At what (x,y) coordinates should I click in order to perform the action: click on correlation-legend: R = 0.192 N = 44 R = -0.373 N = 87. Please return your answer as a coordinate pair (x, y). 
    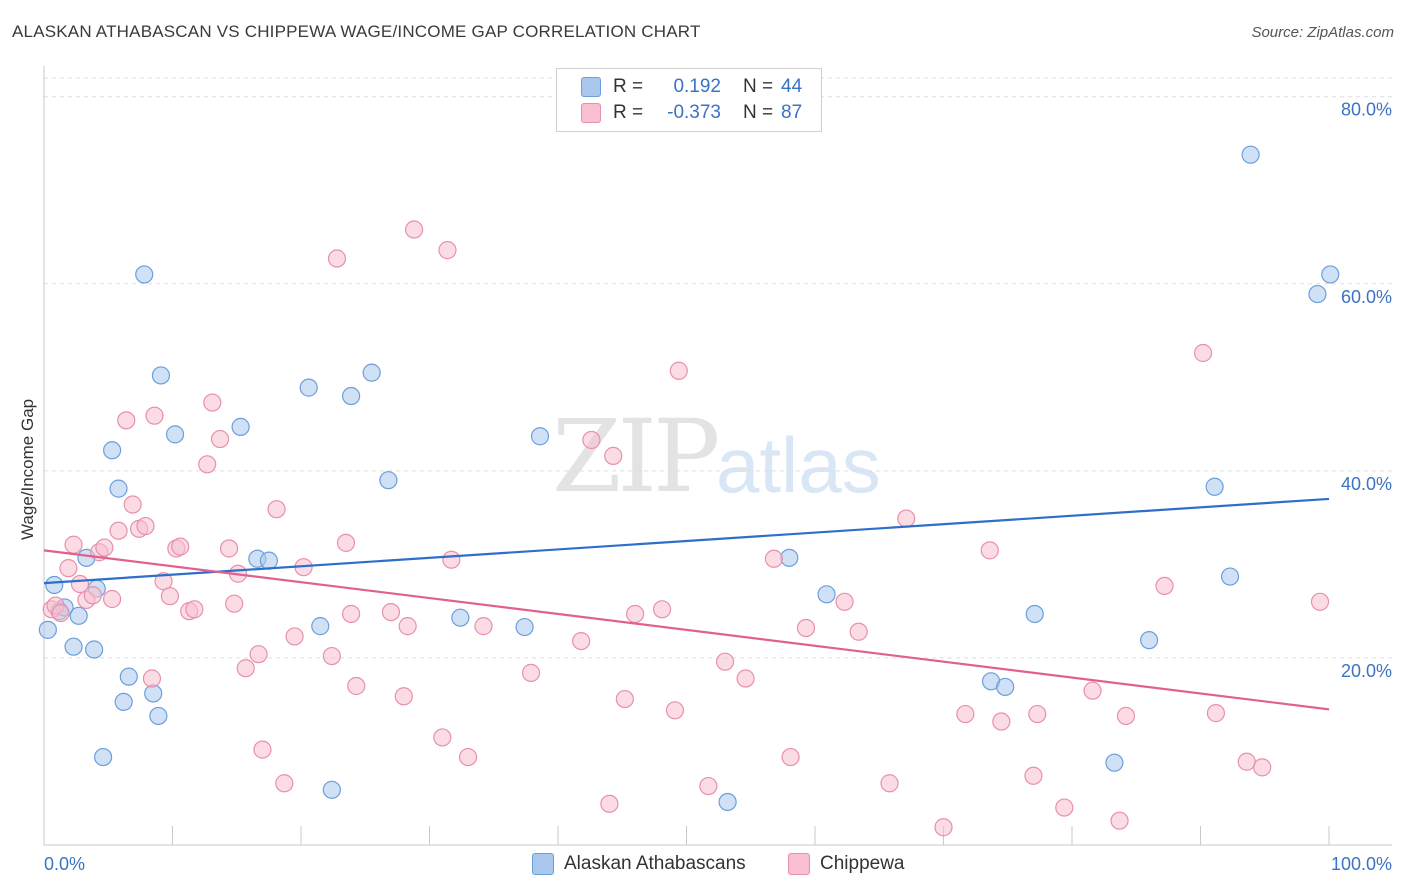
    Looking at the image, I should click on (689, 100).